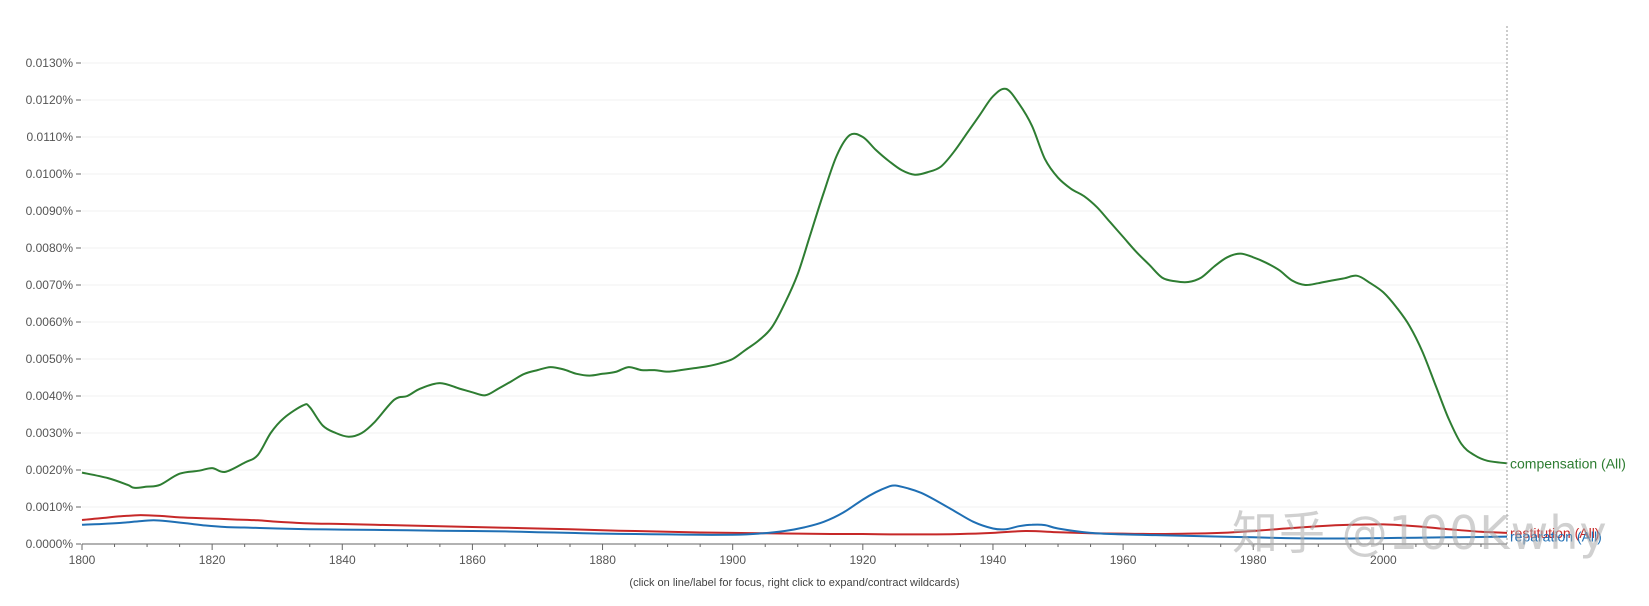  Describe the element at coordinates (50, 544) in the screenshot. I see `y-tick-label: 0.0000%` at that location.